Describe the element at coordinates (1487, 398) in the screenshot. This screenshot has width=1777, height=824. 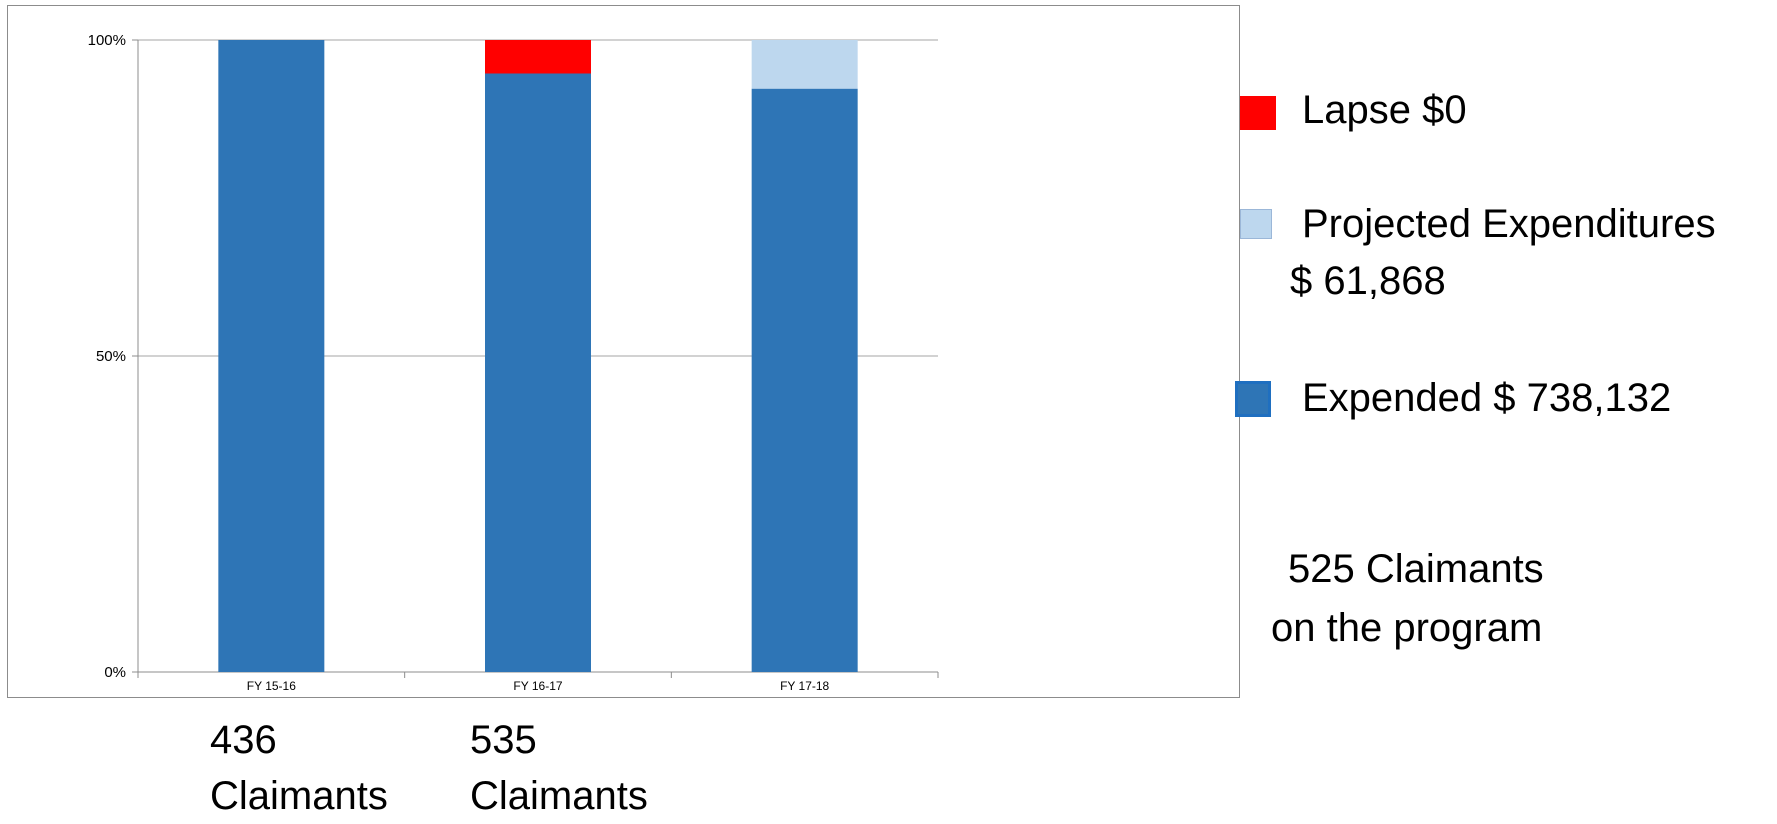
I see `legend-label-expended: Expended $ 738,132` at that location.